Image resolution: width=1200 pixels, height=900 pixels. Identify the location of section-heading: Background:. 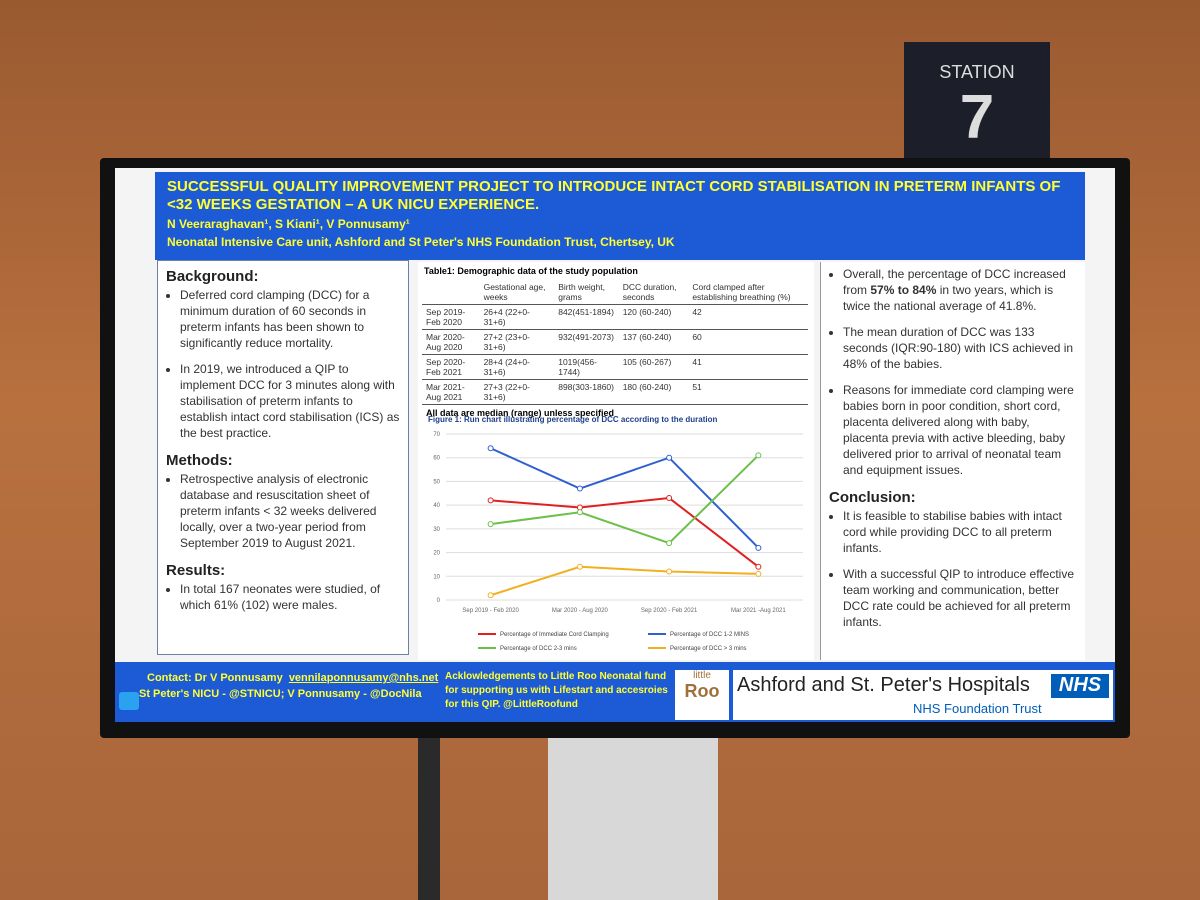
(212, 276).